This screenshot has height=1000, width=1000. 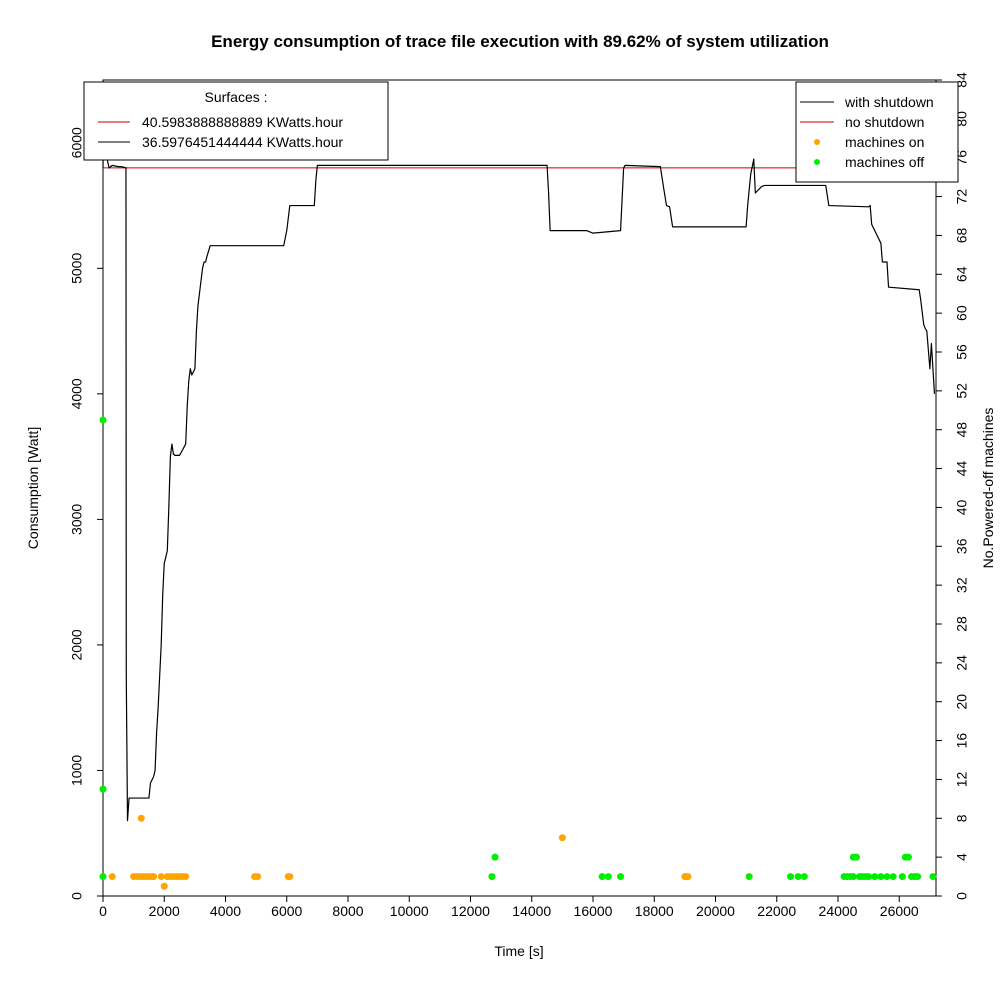 What do you see at coordinates (962, 741) in the screenshot?
I see `y2-tick-label-4: 16` at bounding box center [962, 741].